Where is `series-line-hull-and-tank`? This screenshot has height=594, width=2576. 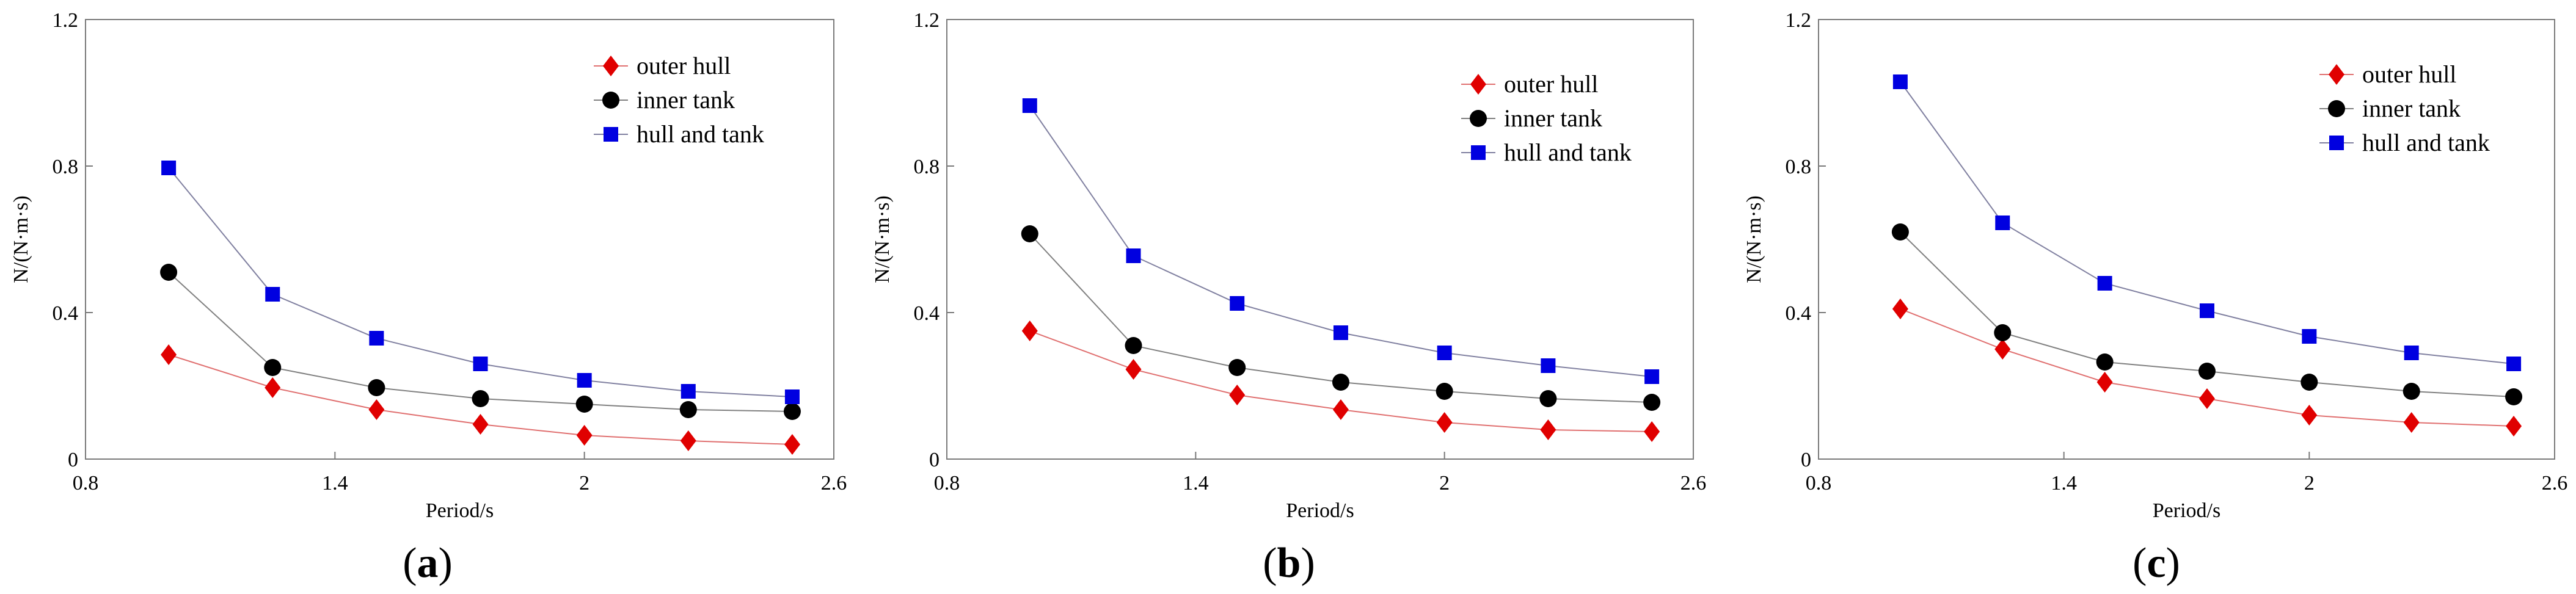 series-line-hull-and-tank is located at coordinates (2207, 222).